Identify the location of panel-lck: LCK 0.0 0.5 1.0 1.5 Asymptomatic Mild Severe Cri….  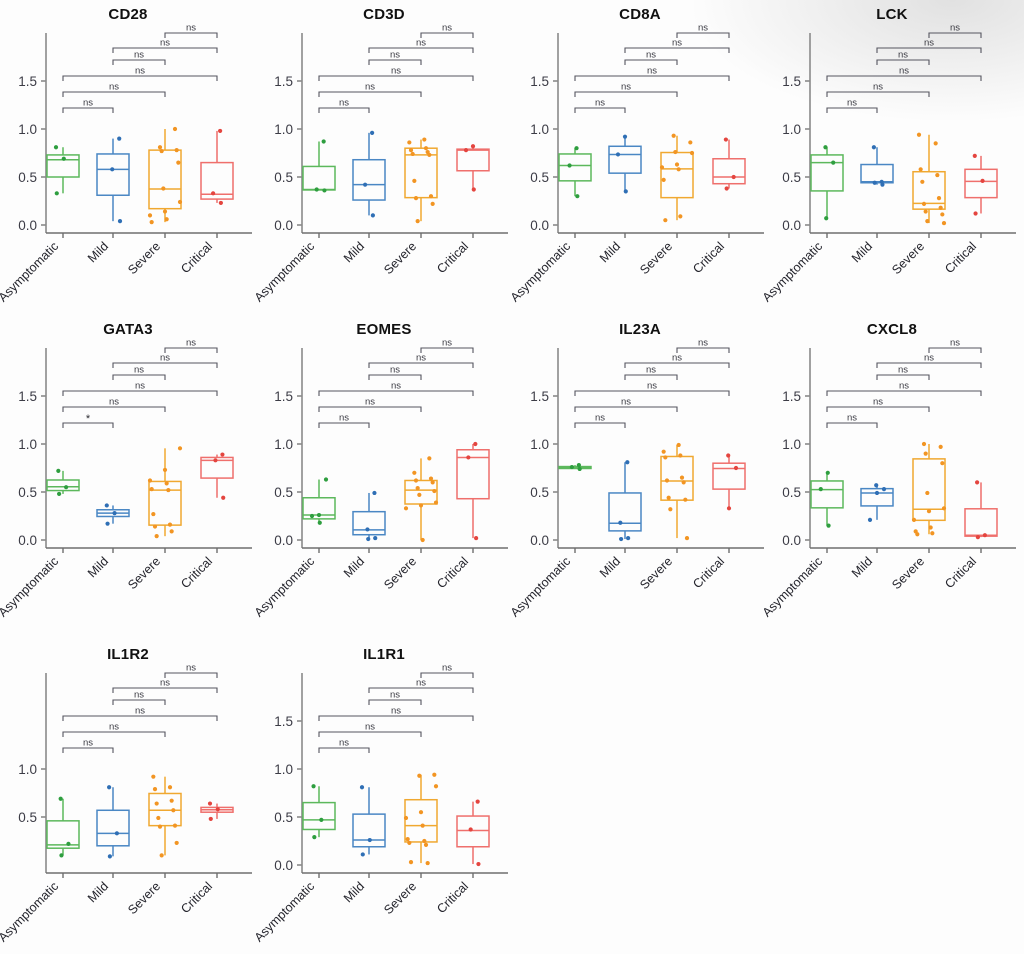
(892, 159).